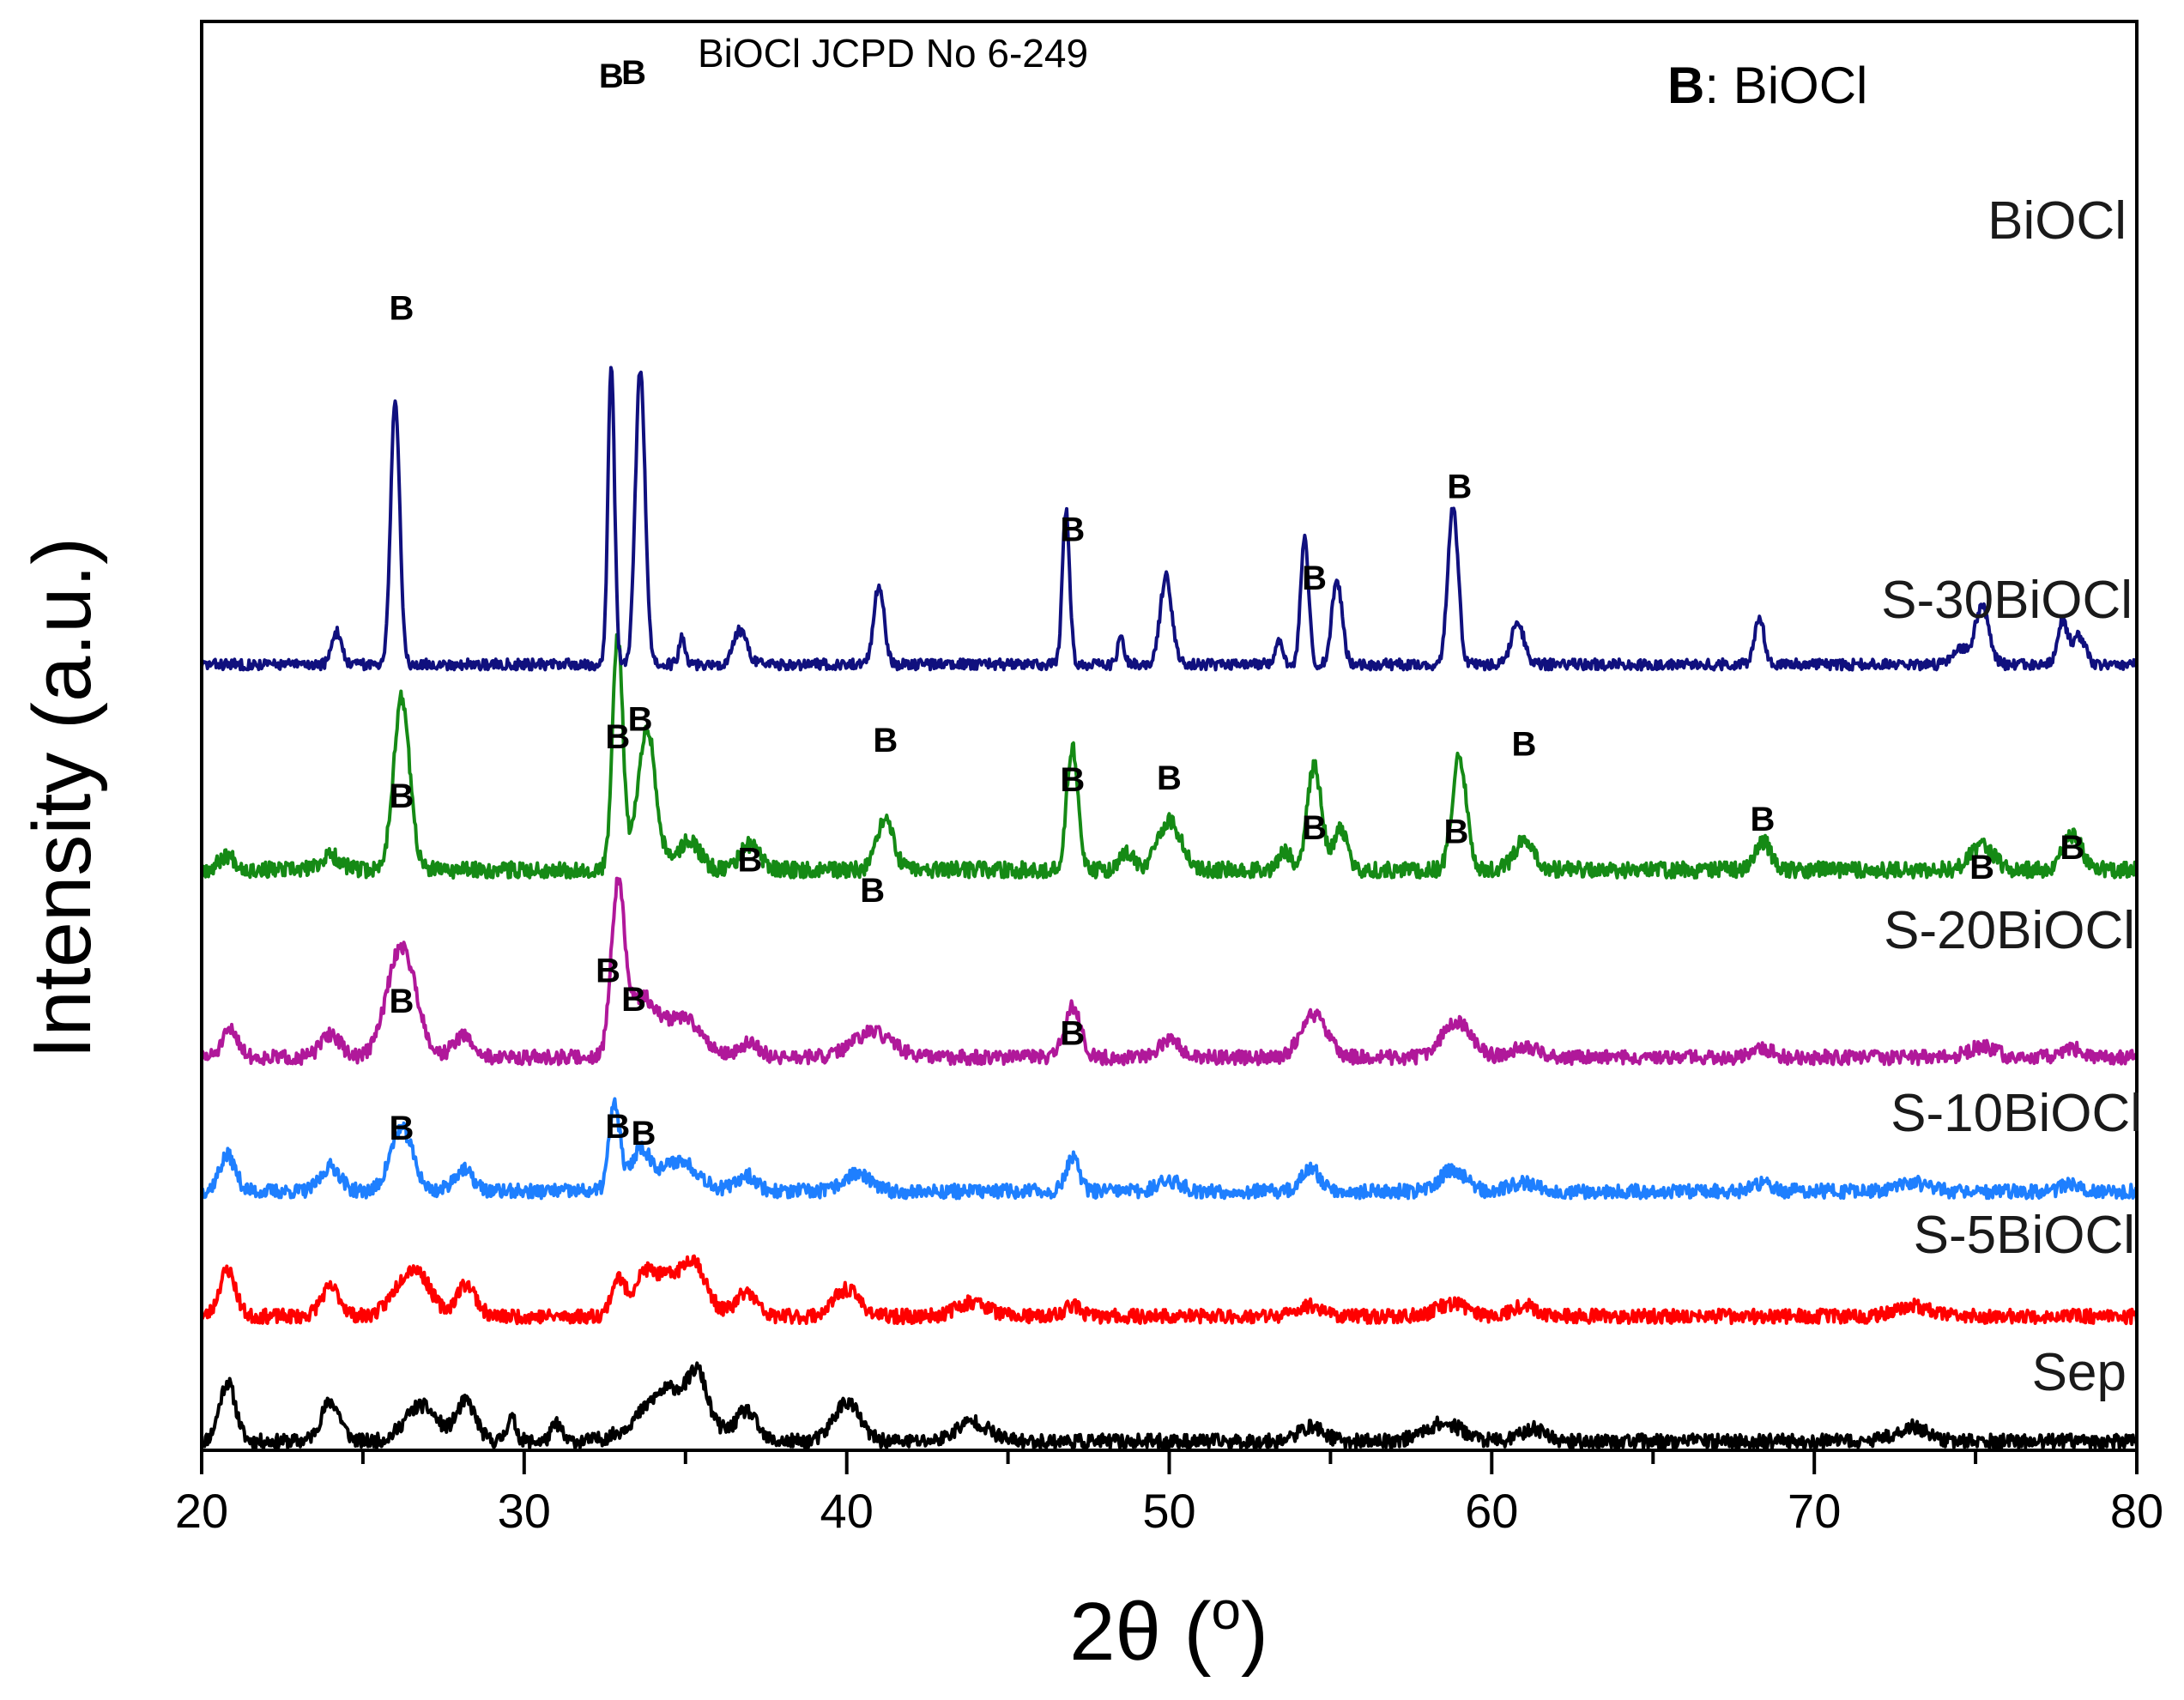  What do you see at coordinates (2025, 1235) in the screenshot?
I see `series-label-s-5biocl: S-5BiOCl` at bounding box center [2025, 1235].